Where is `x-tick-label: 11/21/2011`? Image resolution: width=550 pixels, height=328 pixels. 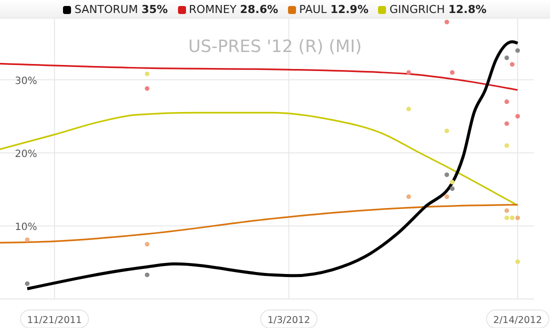 x-tick-label: 11/21/2011 is located at coordinates (54, 320).